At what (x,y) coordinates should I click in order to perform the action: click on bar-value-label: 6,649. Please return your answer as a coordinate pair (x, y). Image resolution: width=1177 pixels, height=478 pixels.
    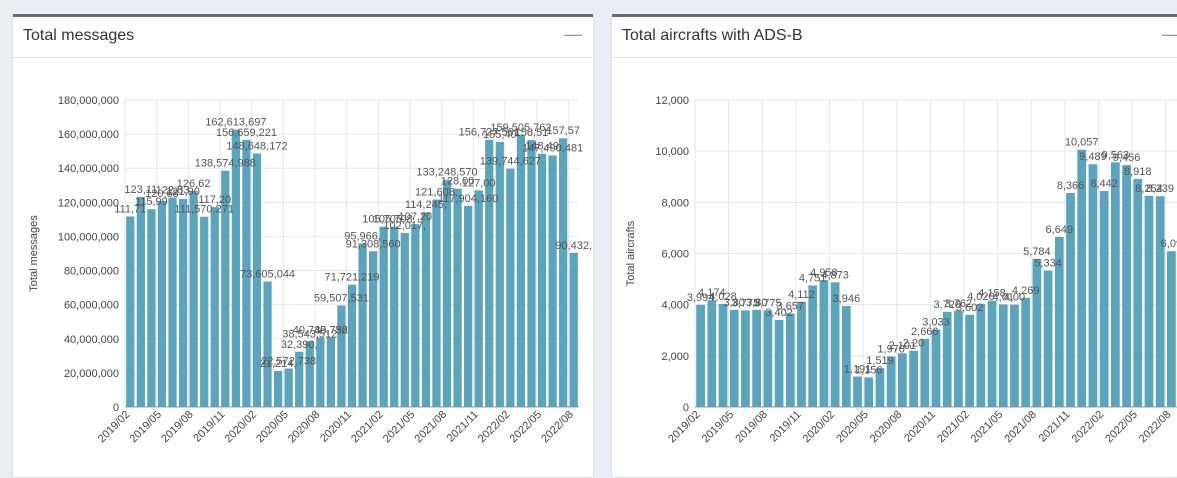
    Looking at the image, I should click on (1060, 230).